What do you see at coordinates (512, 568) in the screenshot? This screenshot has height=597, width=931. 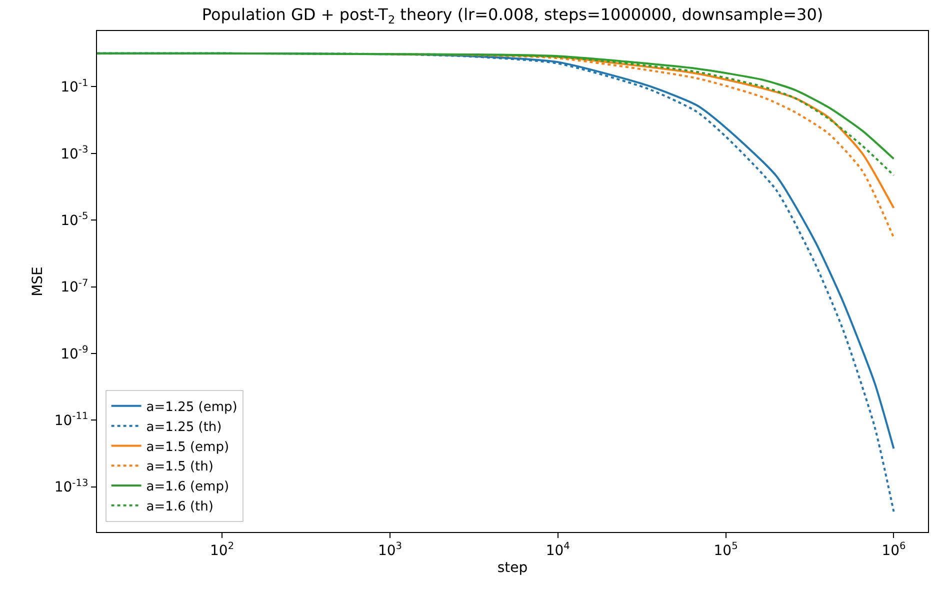 I see `x-axis-title: step` at bounding box center [512, 568].